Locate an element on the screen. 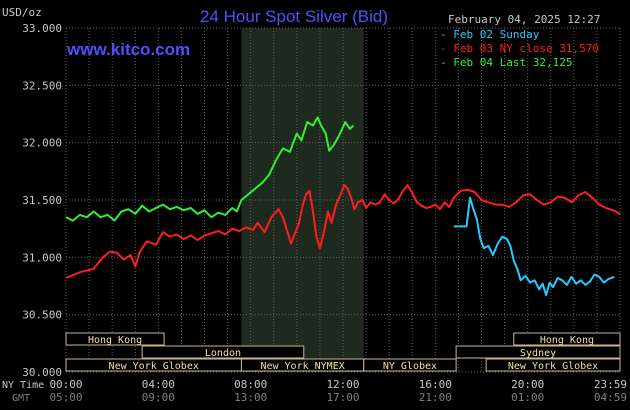  y-tick-label: 31.500 is located at coordinates (42, 200).